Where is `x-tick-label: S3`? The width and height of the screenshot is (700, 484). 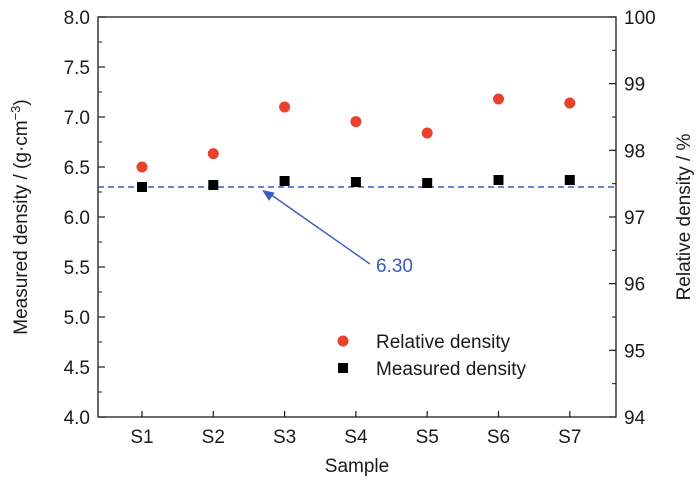 x-tick-label: S3 is located at coordinates (284, 437).